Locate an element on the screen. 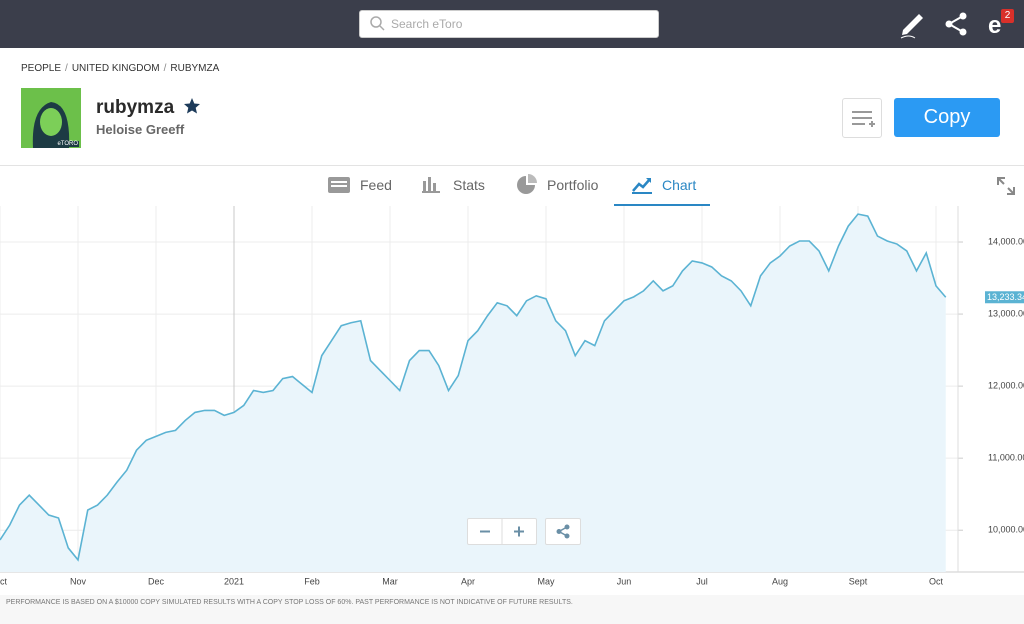 The width and height of the screenshot is (1024, 624). list-icon is located at coordinates (863, 119).